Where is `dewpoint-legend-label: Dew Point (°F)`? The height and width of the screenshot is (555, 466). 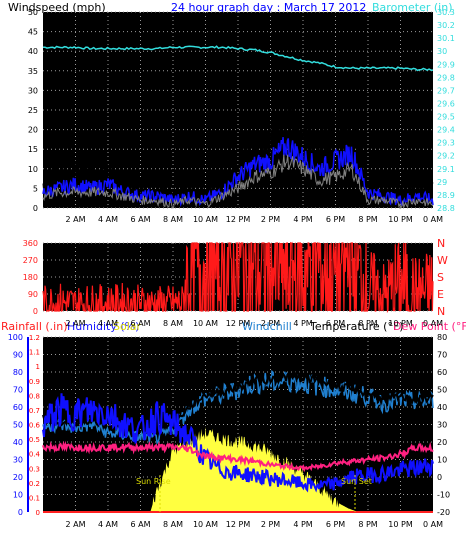 dewpoint-legend-label: Dew Point (°F) is located at coordinates (429, 326).